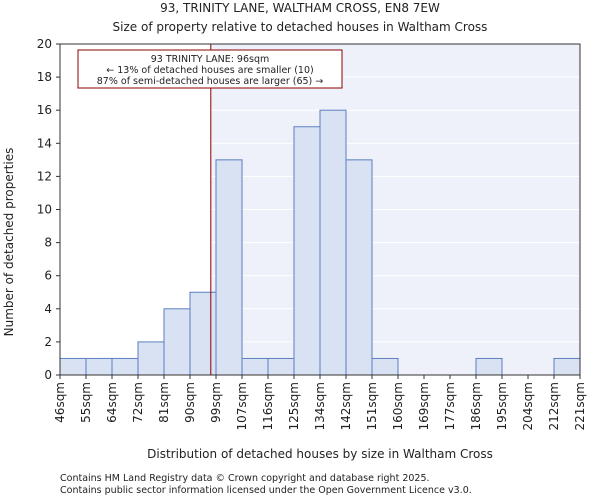 This screenshot has width=600, height=500. I want to click on bar-134sqm, so click(333, 242).